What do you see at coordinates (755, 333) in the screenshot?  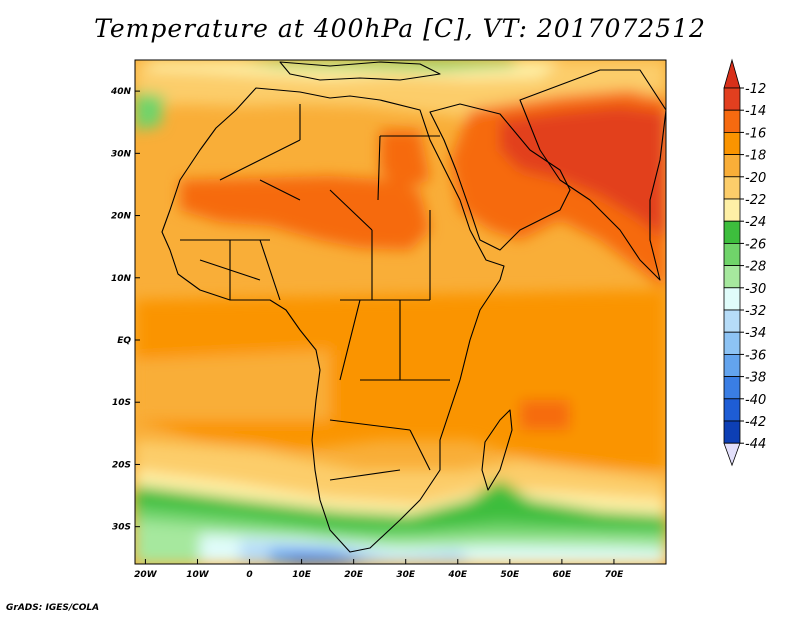 I see `colorbar-label: -34` at bounding box center [755, 333].